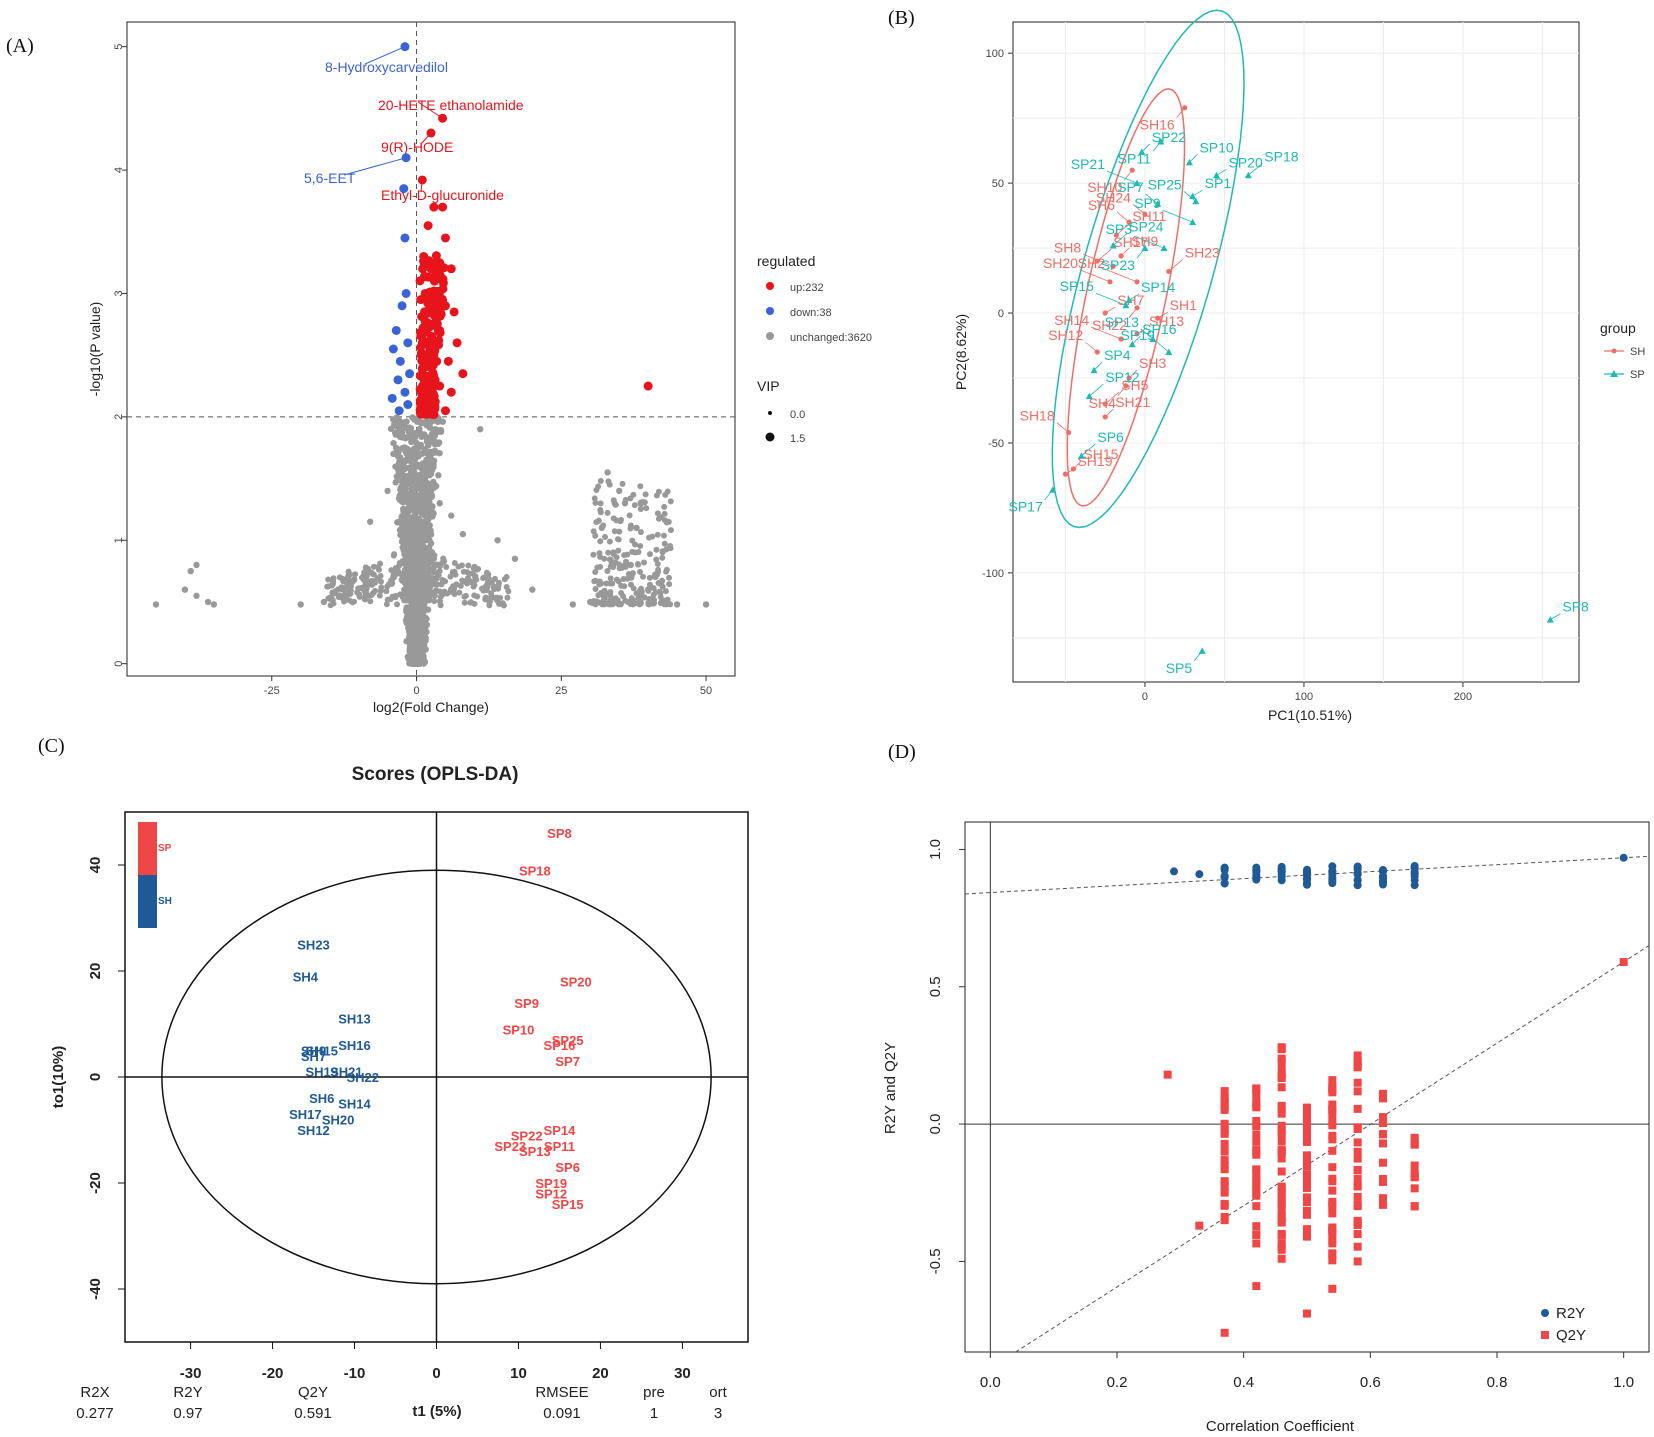  What do you see at coordinates (1563, 1324) in the screenshot?
I see `panel-d-legend: R2Y Q2Y` at bounding box center [1563, 1324].